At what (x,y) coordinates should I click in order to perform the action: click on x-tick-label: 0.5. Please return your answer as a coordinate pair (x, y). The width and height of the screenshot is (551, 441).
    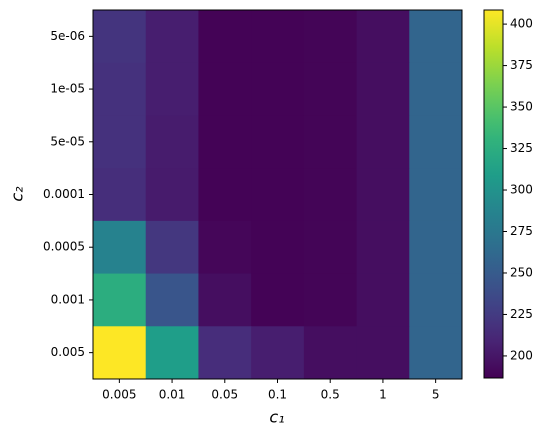
    Looking at the image, I should click on (330, 395).